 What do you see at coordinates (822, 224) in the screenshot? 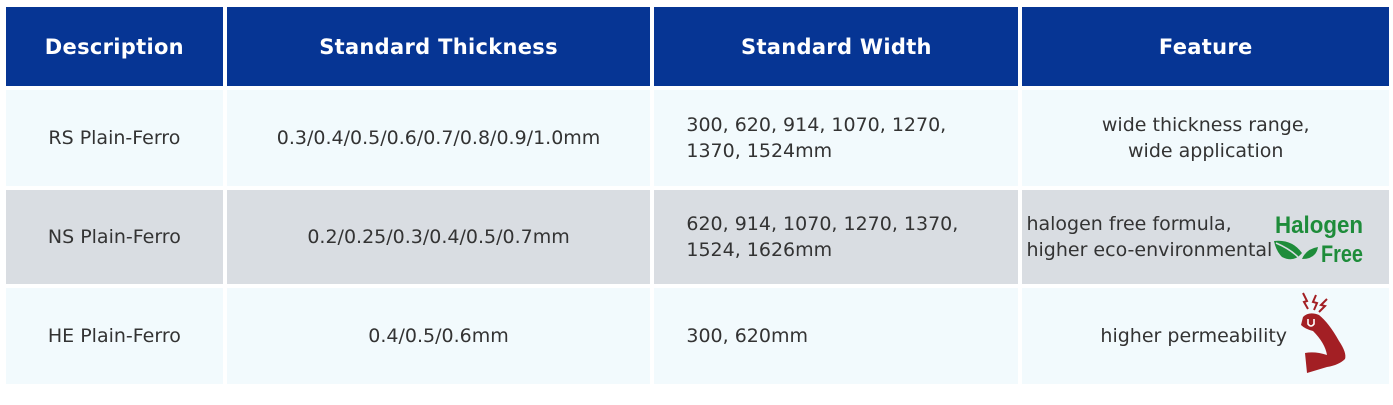
I see `width-line: 620, 914, 1070, 1270, 1370,` at bounding box center [822, 224].